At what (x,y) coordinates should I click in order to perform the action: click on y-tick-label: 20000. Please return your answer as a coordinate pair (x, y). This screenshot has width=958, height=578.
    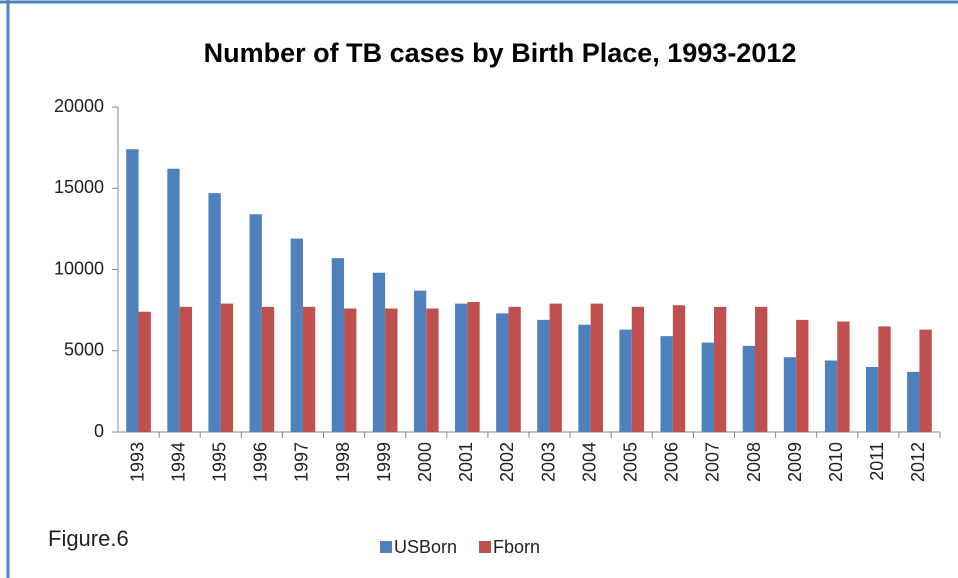
    Looking at the image, I should click on (79, 106).